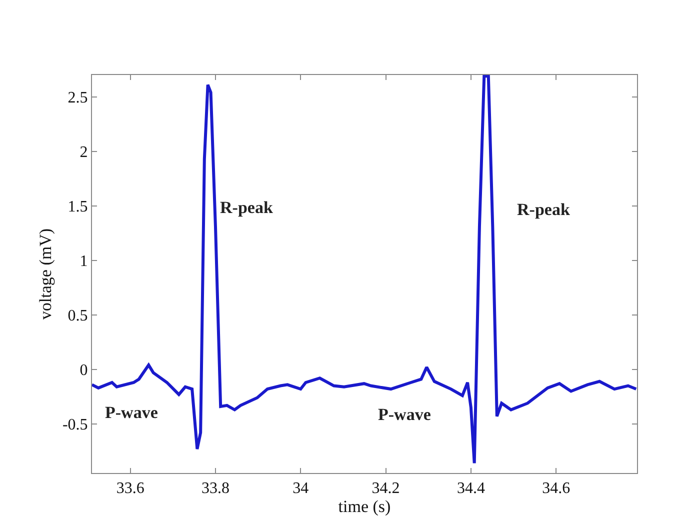 This screenshot has height=528, width=696. What do you see at coordinates (75, 425) in the screenshot?
I see `y-tick-label: -0.5` at bounding box center [75, 425].